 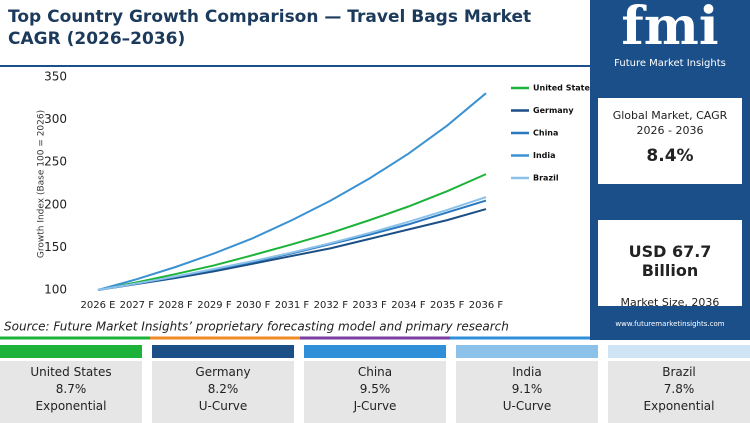 I want to click on logo: fmi, so click(x=670, y=28).